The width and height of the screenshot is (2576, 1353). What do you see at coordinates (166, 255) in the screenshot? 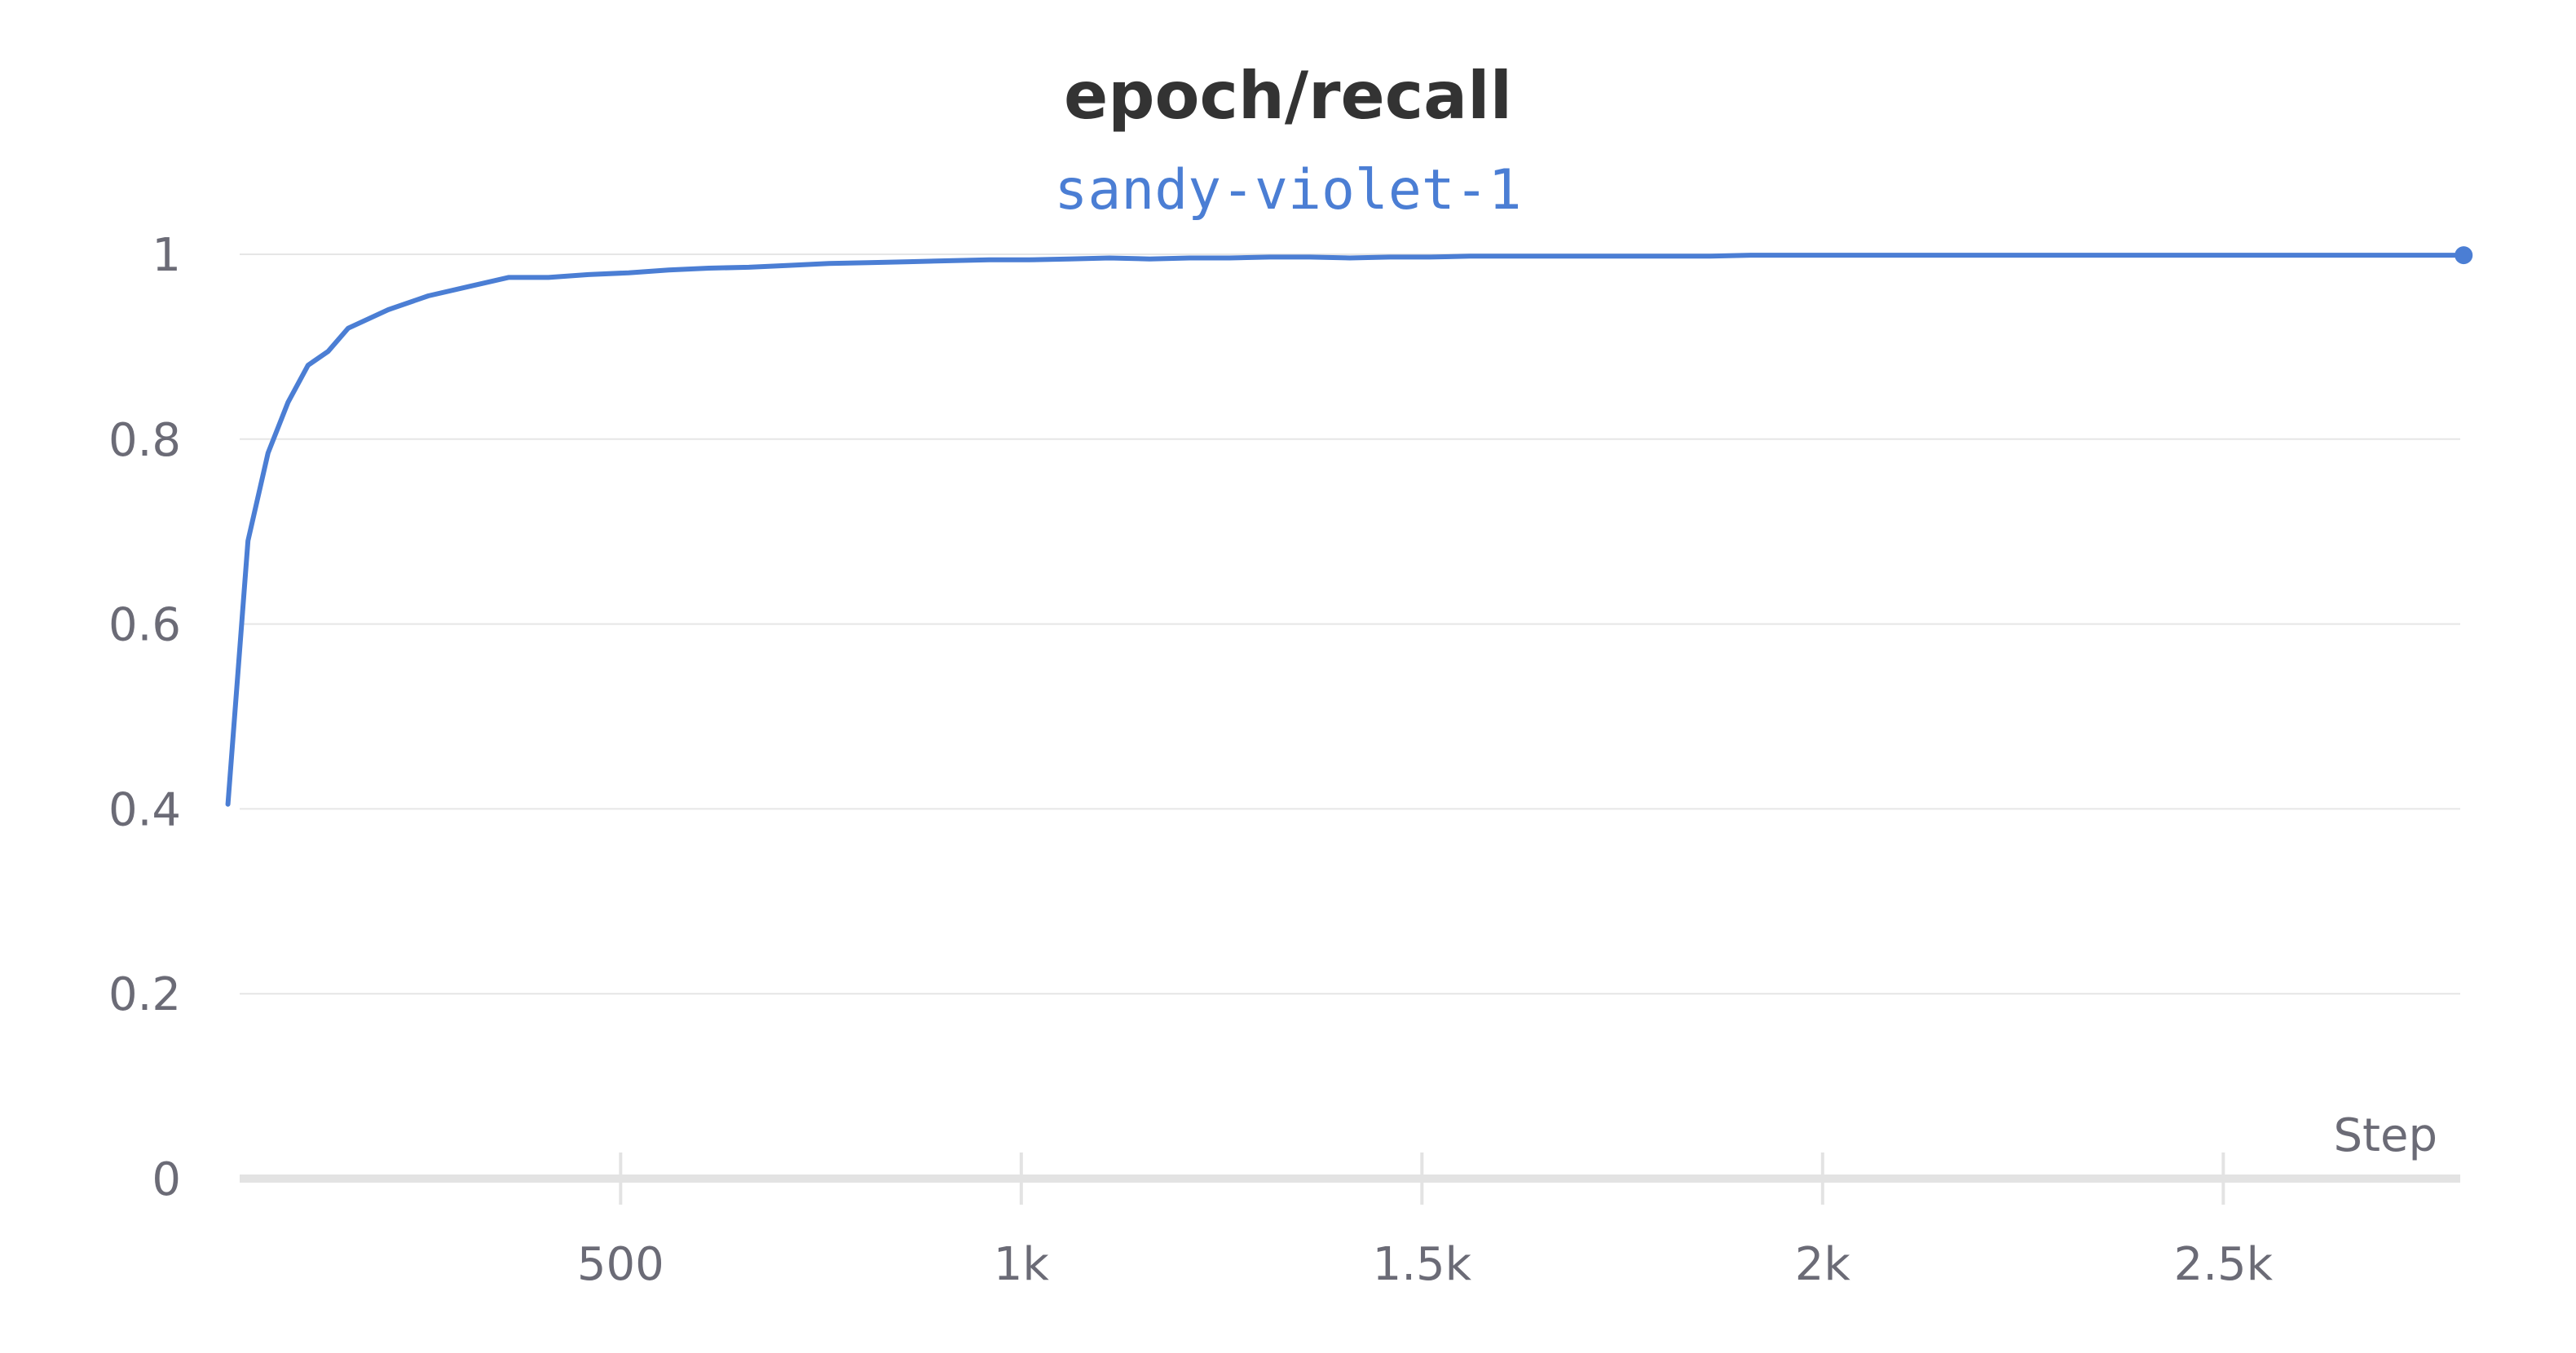
I see `y-tick-label: 1` at bounding box center [166, 255].